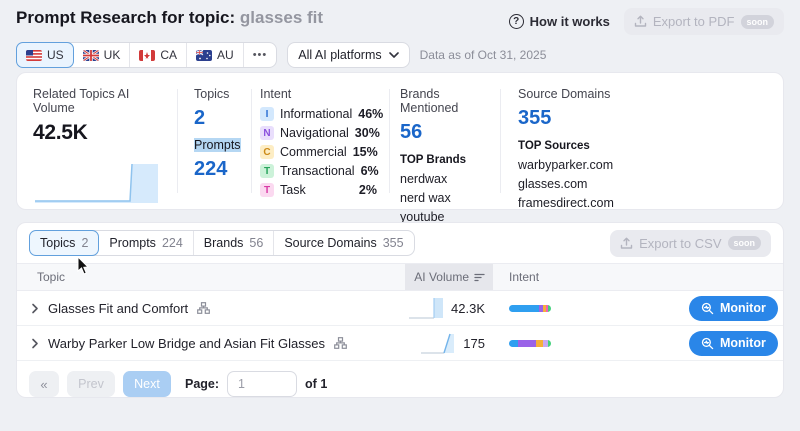 Image resolution: width=800 pixels, height=431 pixels. I want to click on intent-label: Intent, so click(276, 94).